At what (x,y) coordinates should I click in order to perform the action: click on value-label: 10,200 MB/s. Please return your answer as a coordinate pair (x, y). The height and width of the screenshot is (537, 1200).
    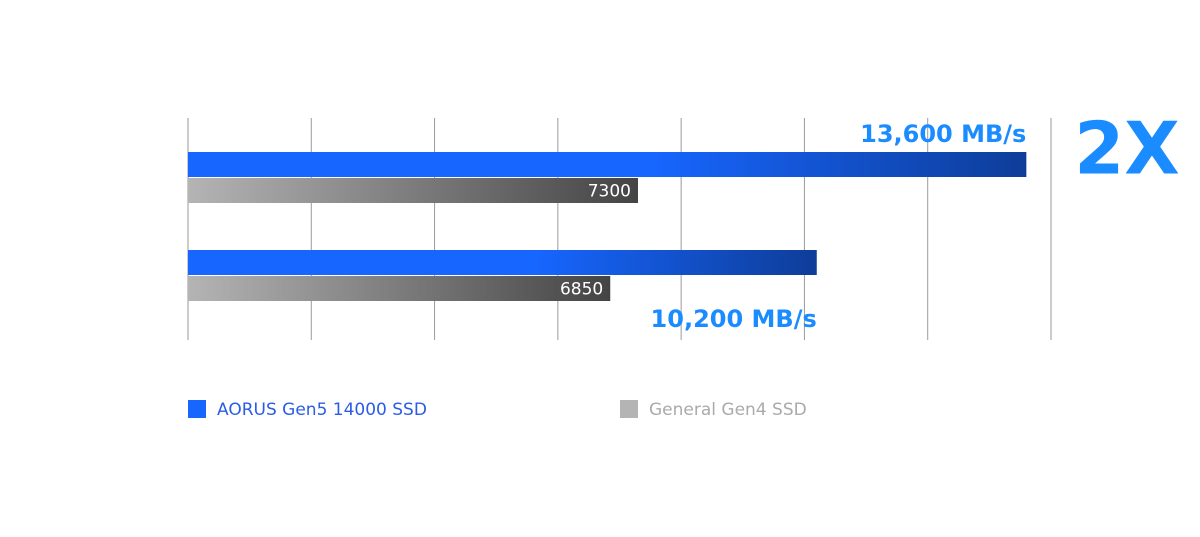
    Looking at the image, I should click on (734, 319).